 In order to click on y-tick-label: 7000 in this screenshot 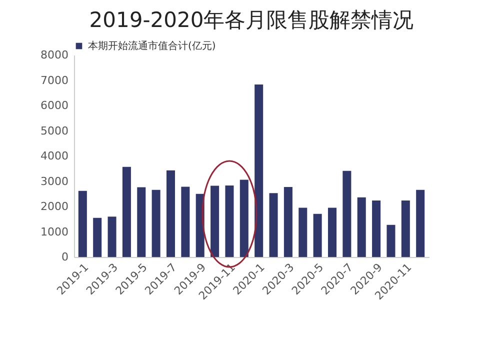, I will do `click(54, 80)`.